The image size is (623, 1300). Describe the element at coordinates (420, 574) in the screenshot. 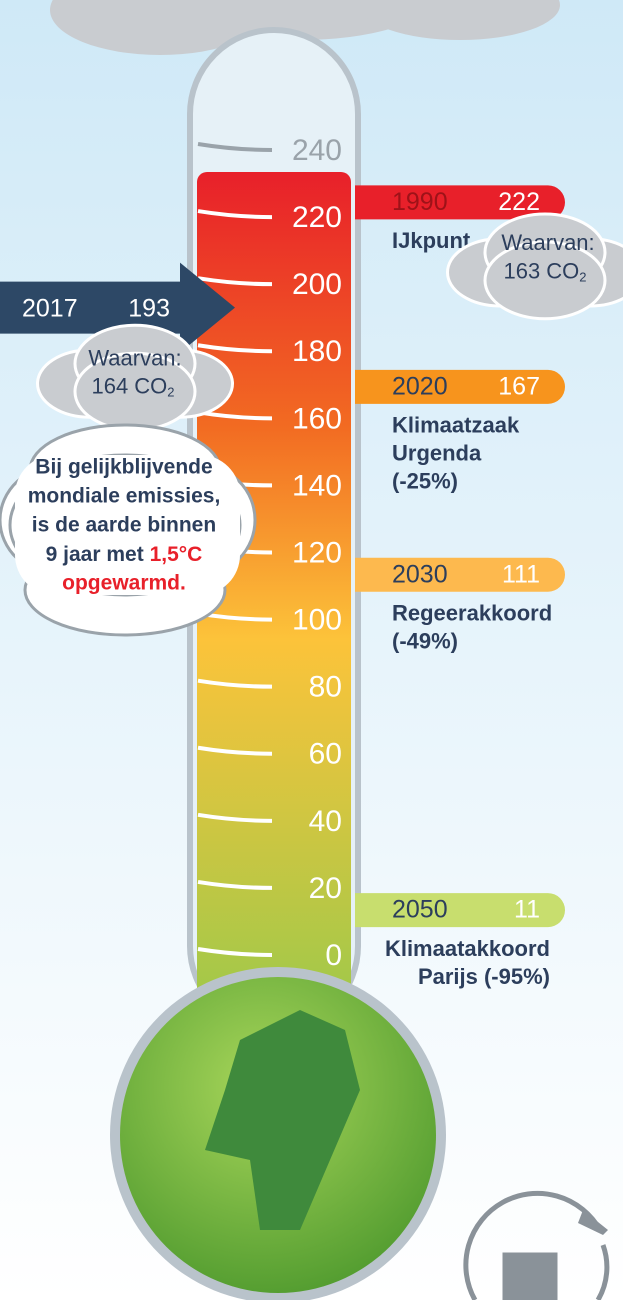

I see `marker-year: 2030` at that location.